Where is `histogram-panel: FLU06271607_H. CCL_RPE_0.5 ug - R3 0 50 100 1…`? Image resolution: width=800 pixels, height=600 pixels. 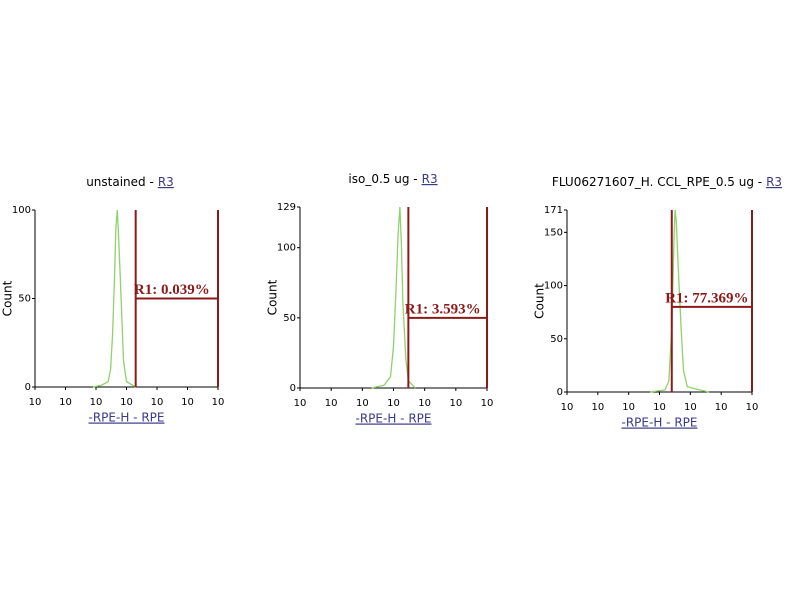 histogram-panel: FLU06271607_H. CCL_RPE_0.5 ug - R3 0 50 100 1… is located at coordinates (658, 302).